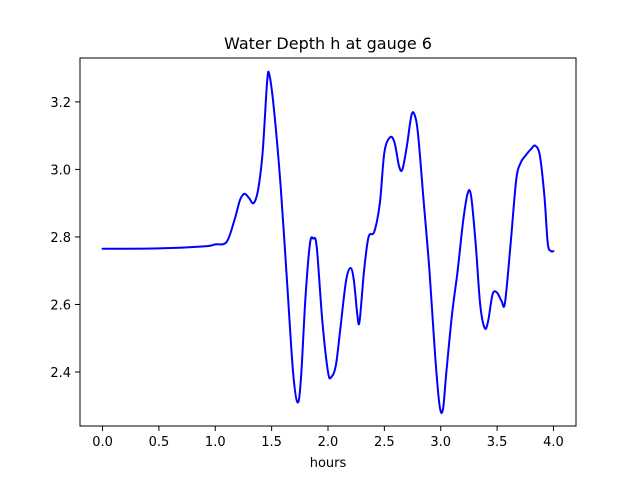 The image size is (640, 480). I want to click on x-axis-ticks: 0.0 0.5 1.0 1.5 2.0 2.5 3.0 3.5 4.0, so click(328, 438).